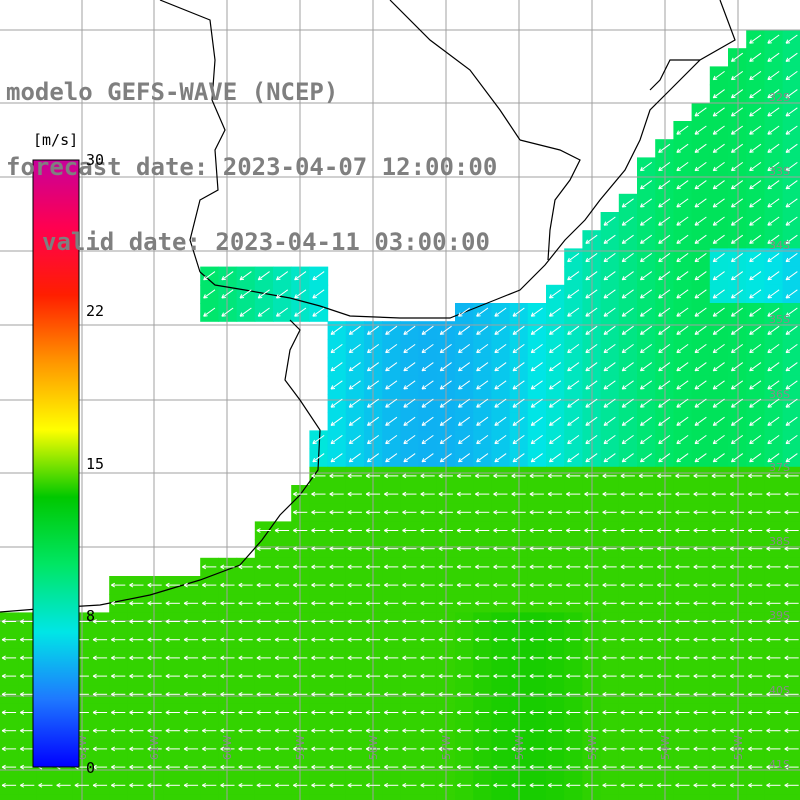 This screenshot has height=800, width=800. I want to click on latitude-label: 33S, so click(779, 171).